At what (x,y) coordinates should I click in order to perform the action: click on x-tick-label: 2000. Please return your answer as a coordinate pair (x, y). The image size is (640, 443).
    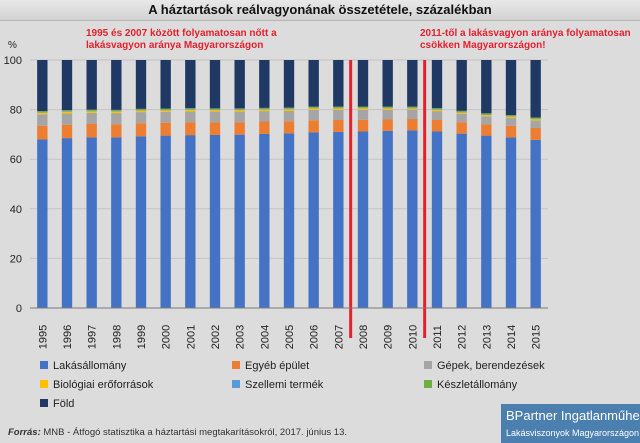
    Looking at the image, I should click on (167, 337).